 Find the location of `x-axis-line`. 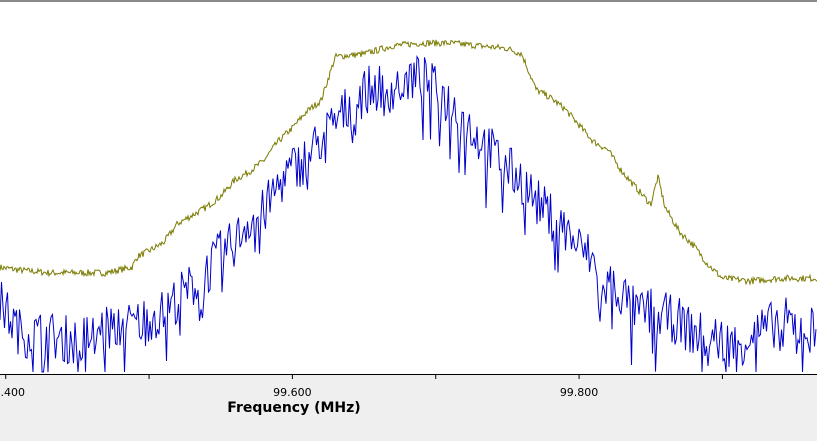

x-axis-line is located at coordinates (408, 374).